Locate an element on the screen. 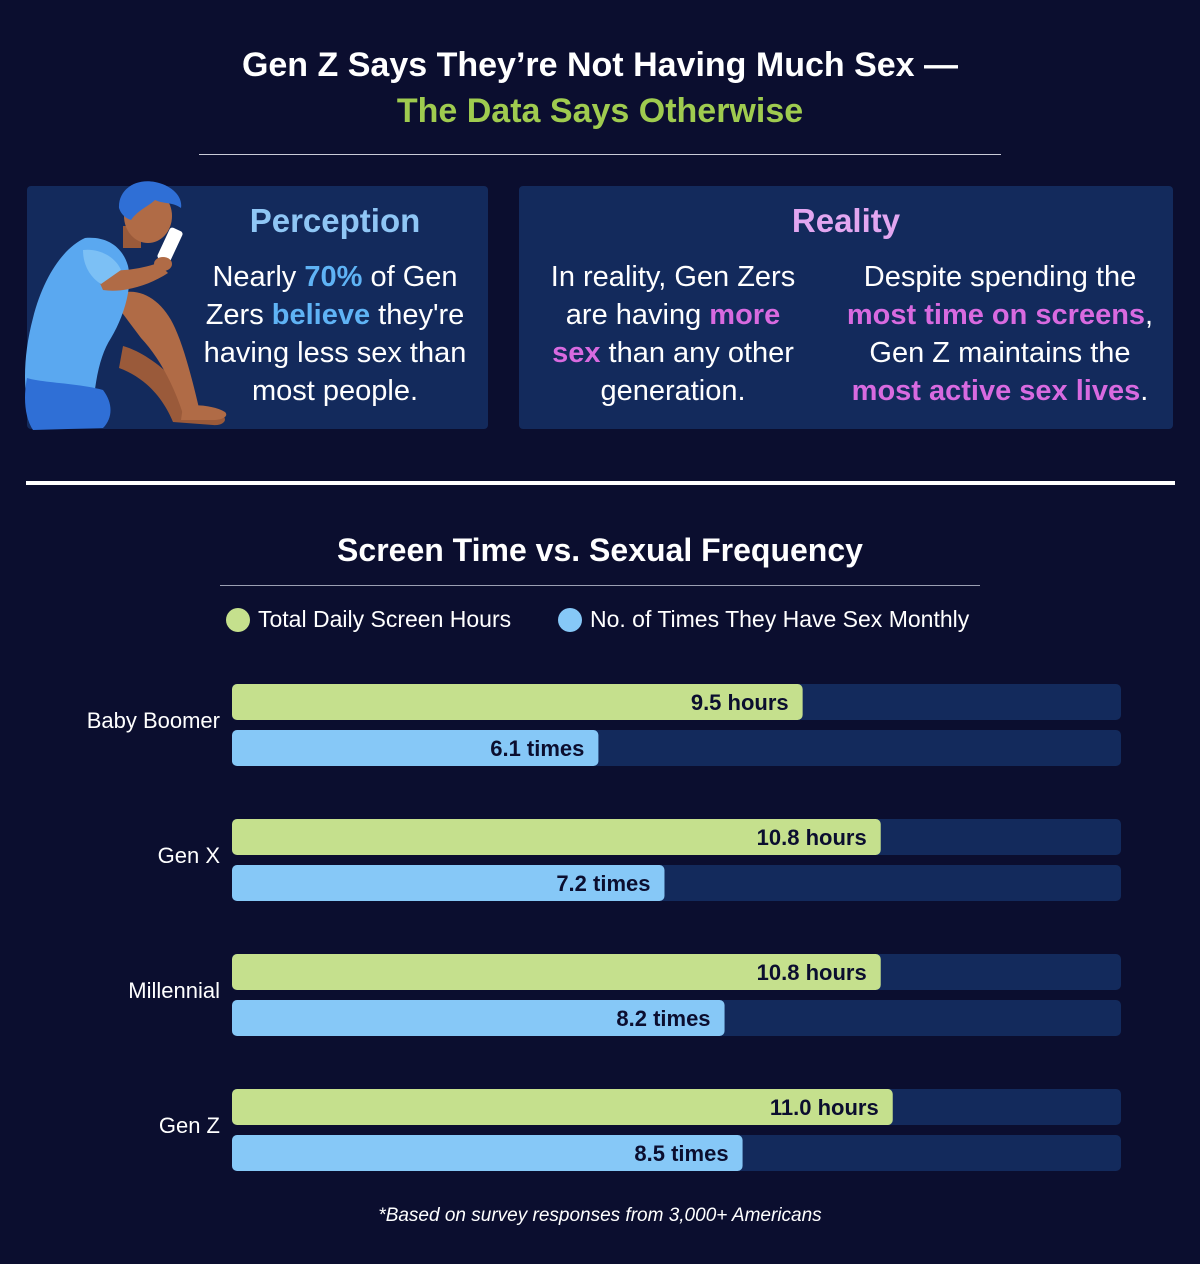 This screenshot has height=1264, width=1200. data-label-baby-boomer-screen-hours: 9.5 hours is located at coordinates (740, 702).